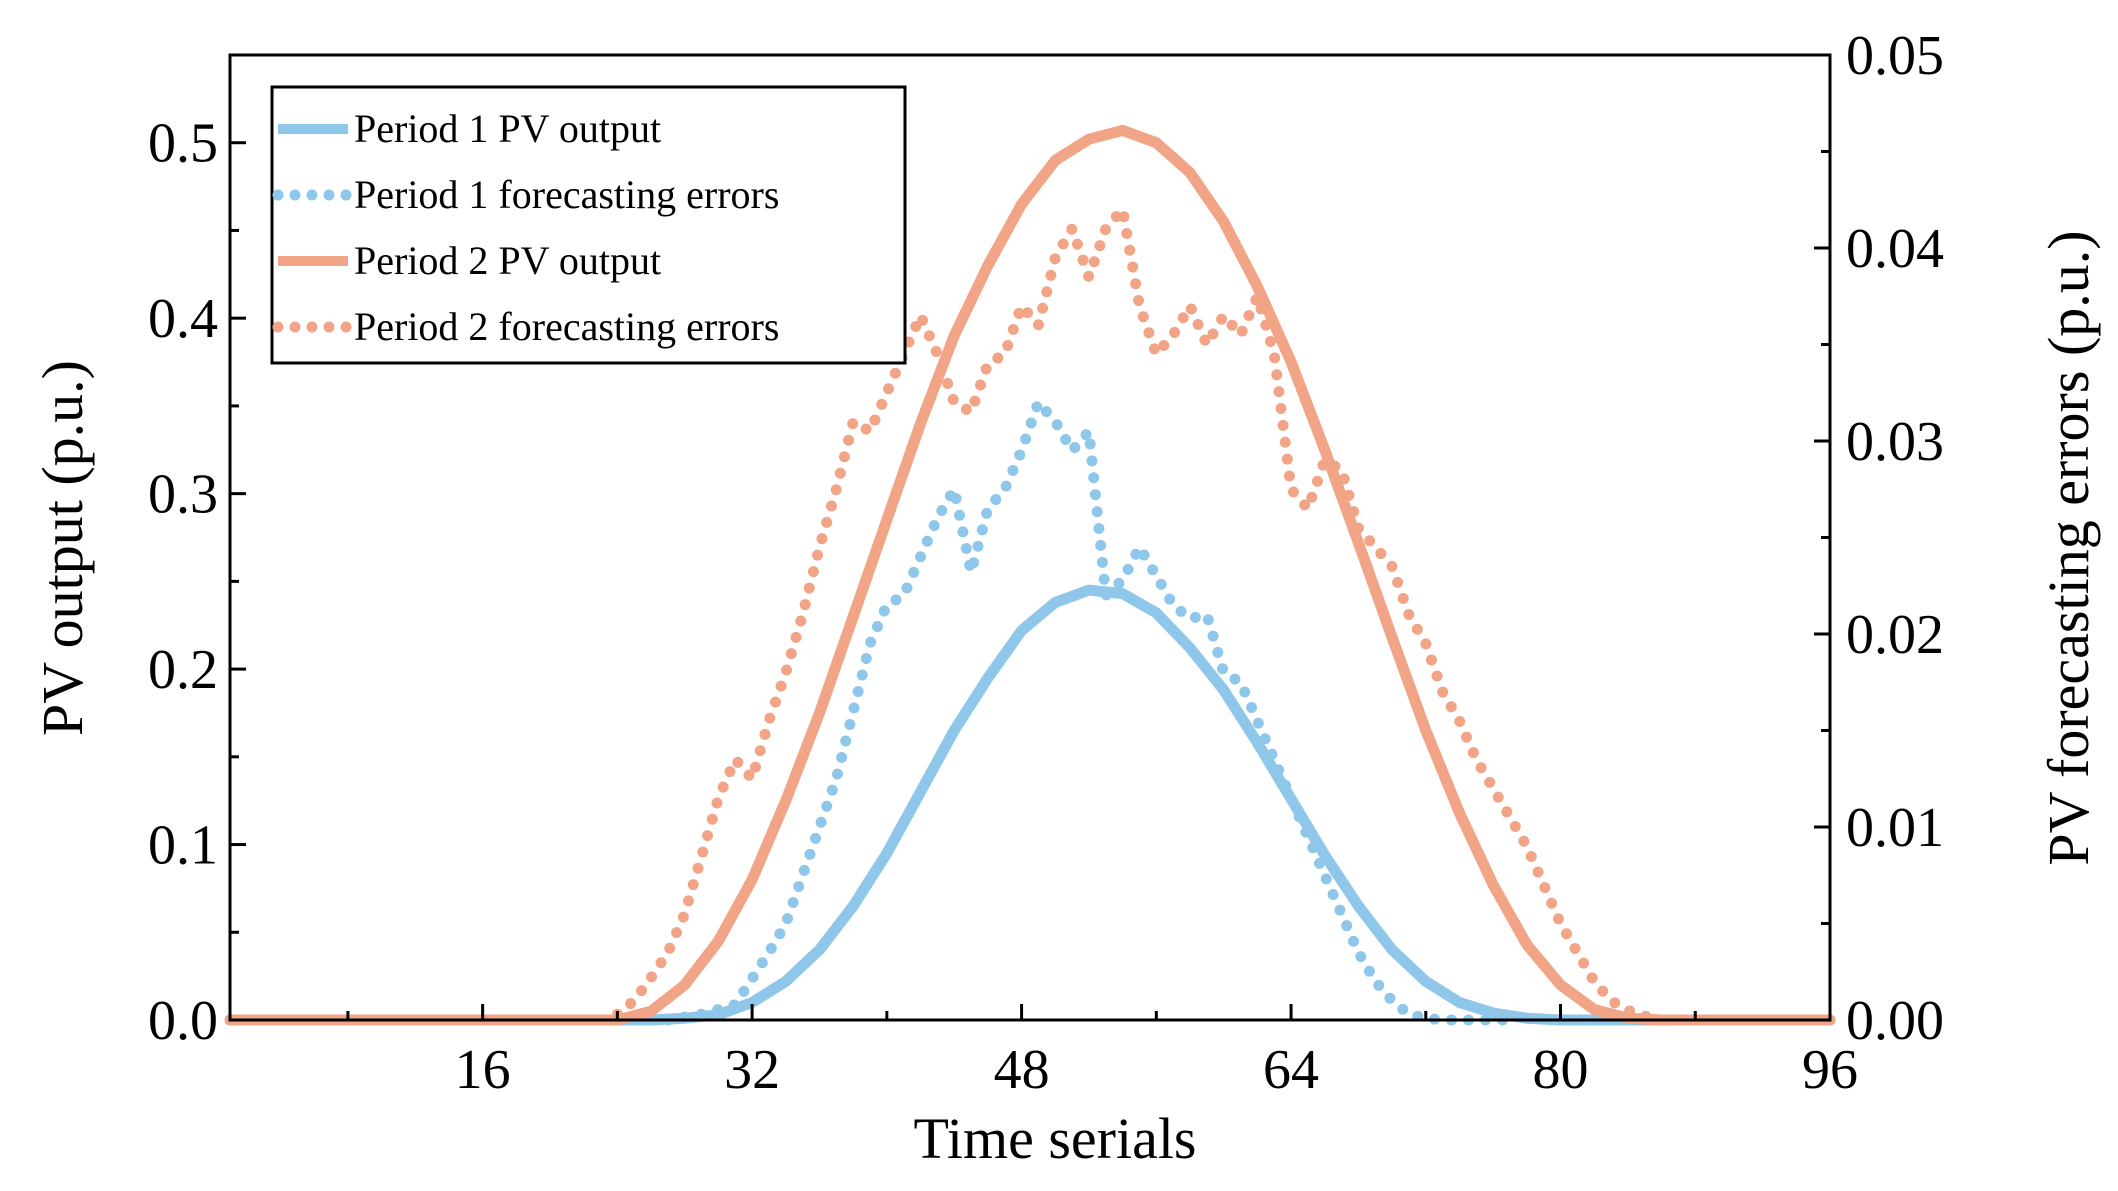  I want to click on y-axis-title-right: PV forecasting errors (p.u.), so click(2068, 547).